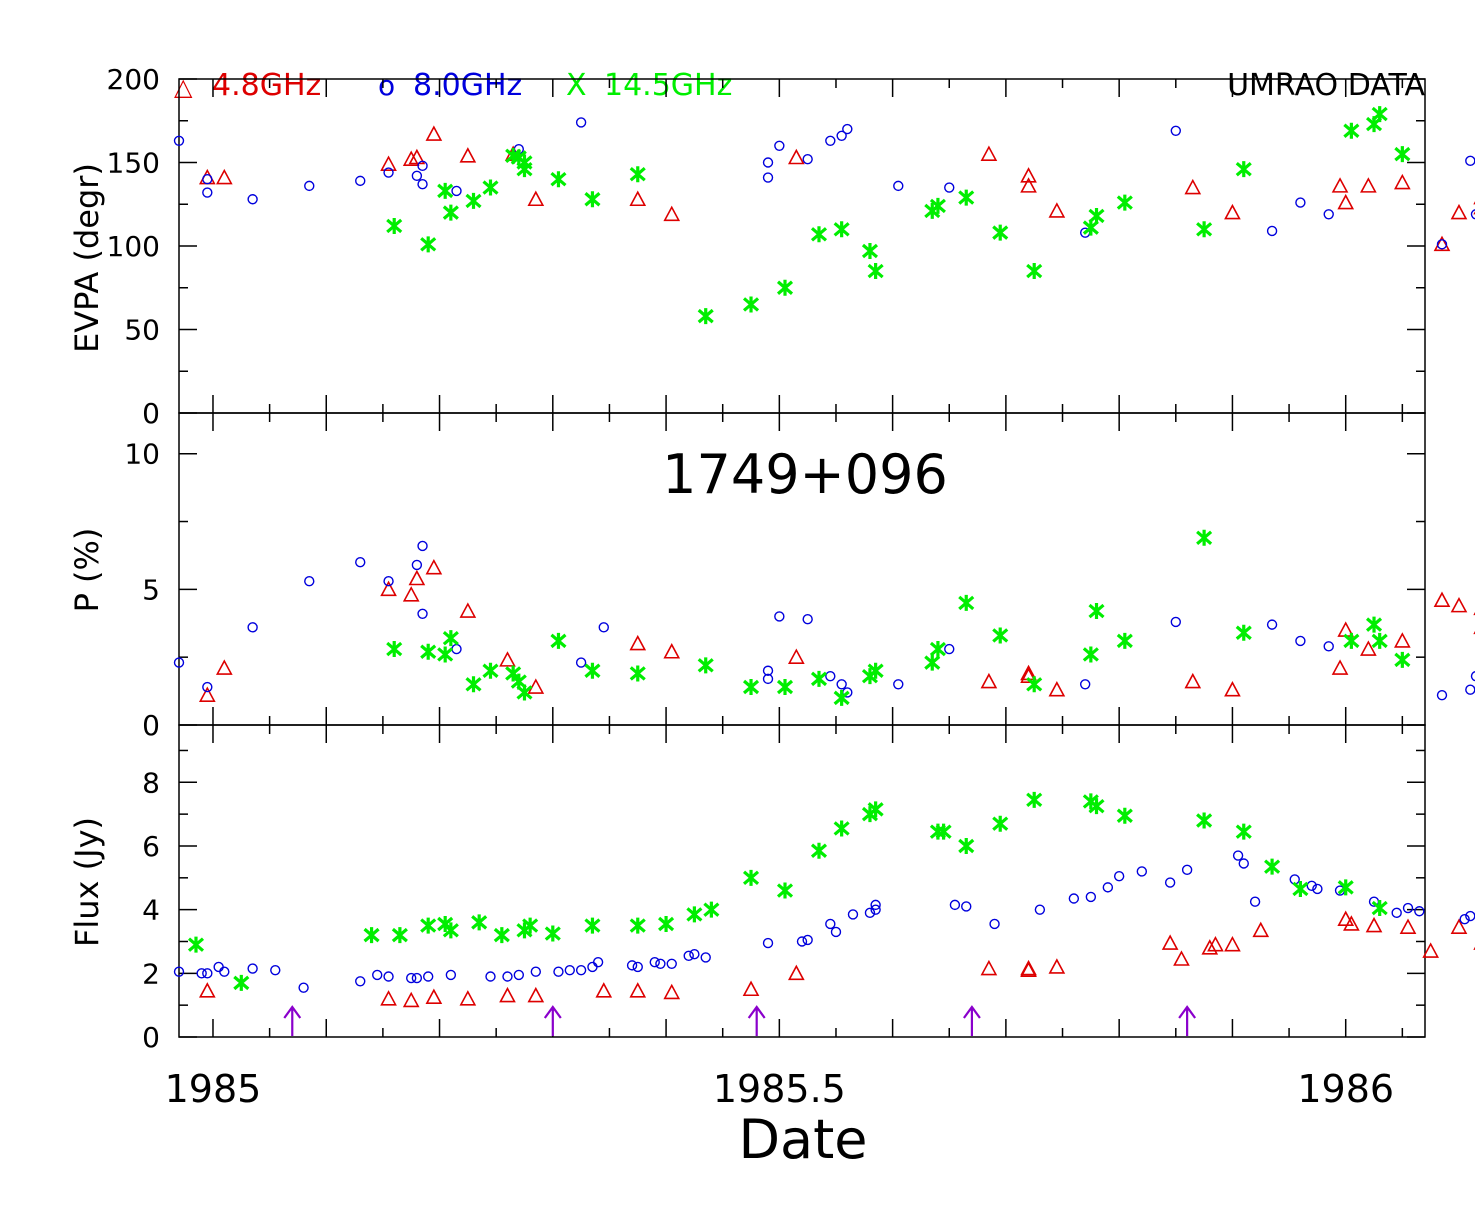  What do you see at coordinates (898, 617) in the screenshot?
I see `series-pol-s145` at bounding box center [898, 617].